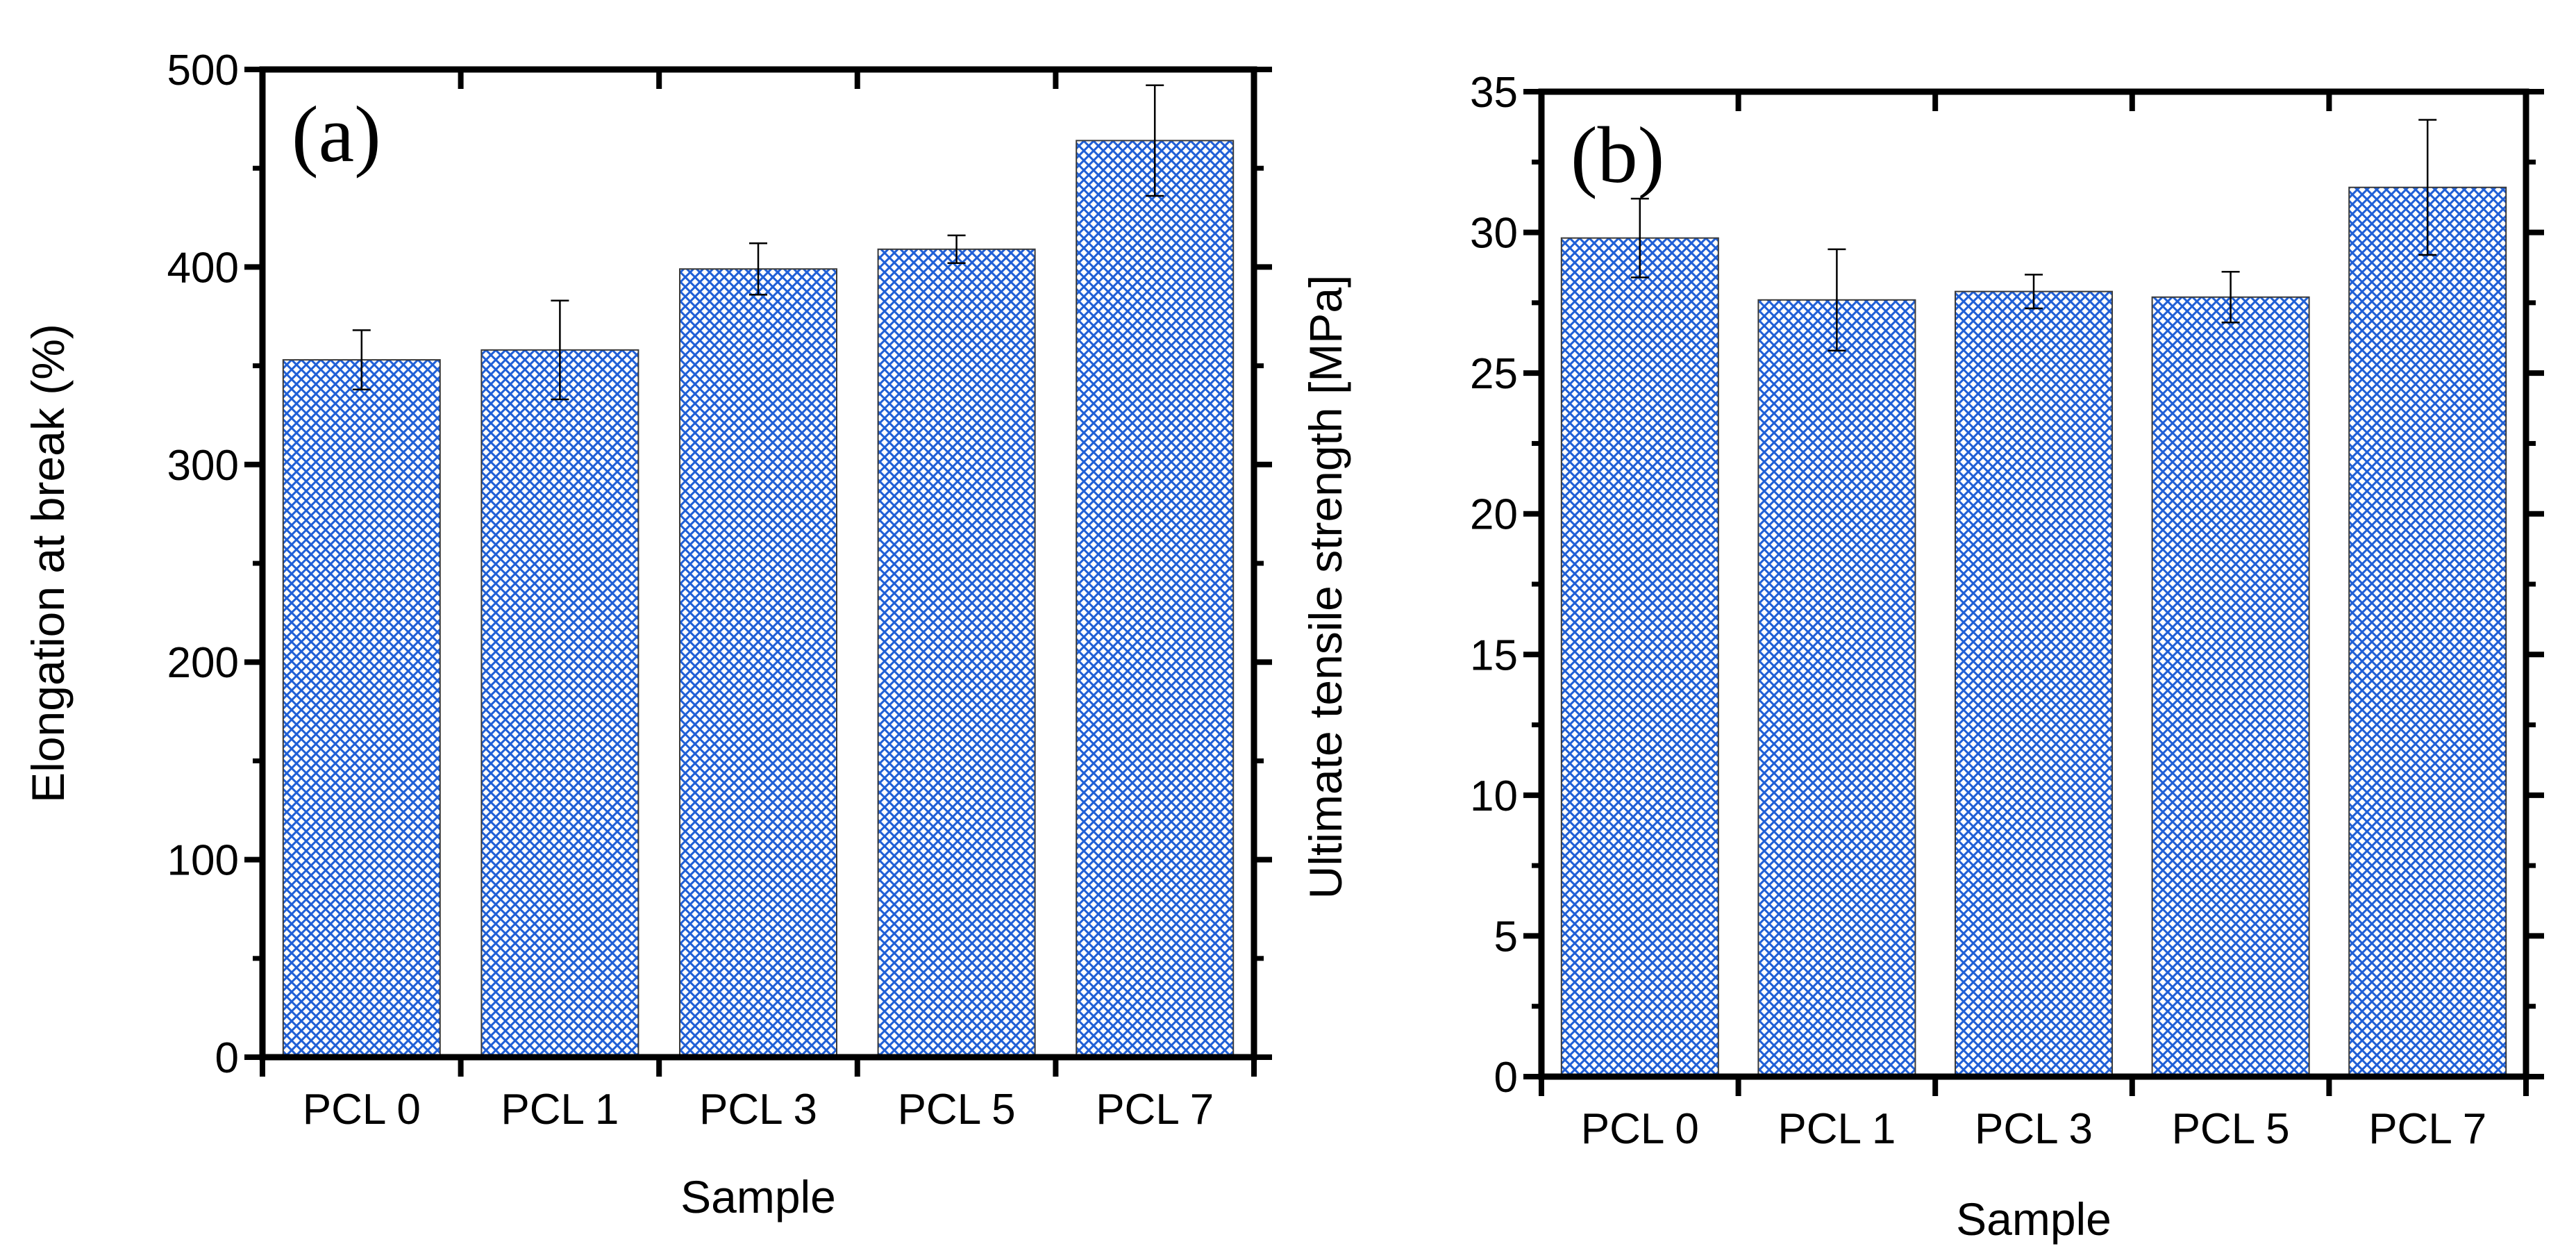 This screenshot has height=1260, width=2576. I want to click on y-tick-label: 20, so click(1494, 515).